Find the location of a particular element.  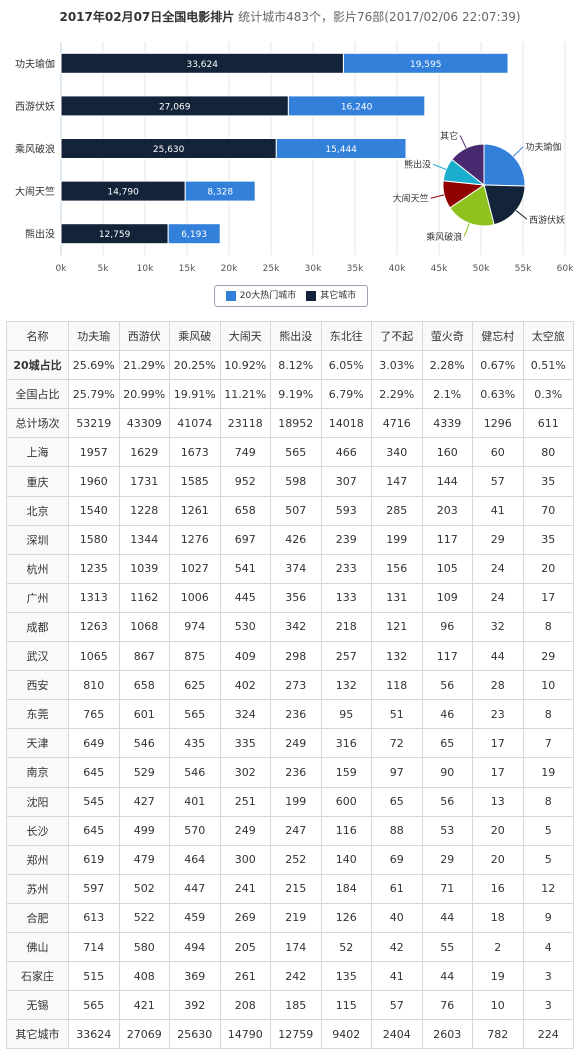

table-cell: 109 is located at coordinates (447, 597).